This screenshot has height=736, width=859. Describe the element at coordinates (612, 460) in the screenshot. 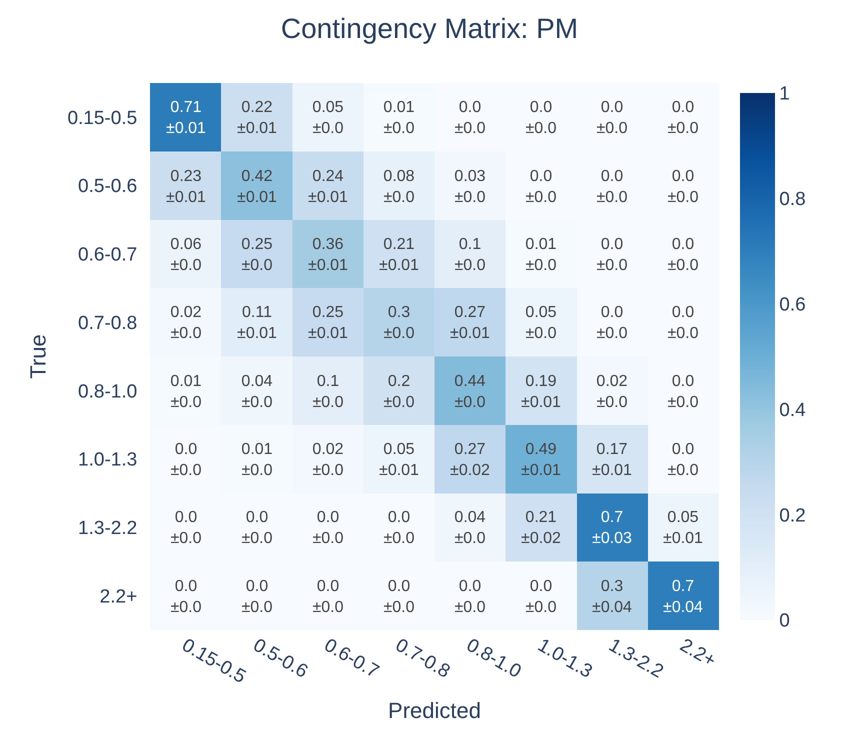

I see `data-label: 0.17 ±0.01` at that location.